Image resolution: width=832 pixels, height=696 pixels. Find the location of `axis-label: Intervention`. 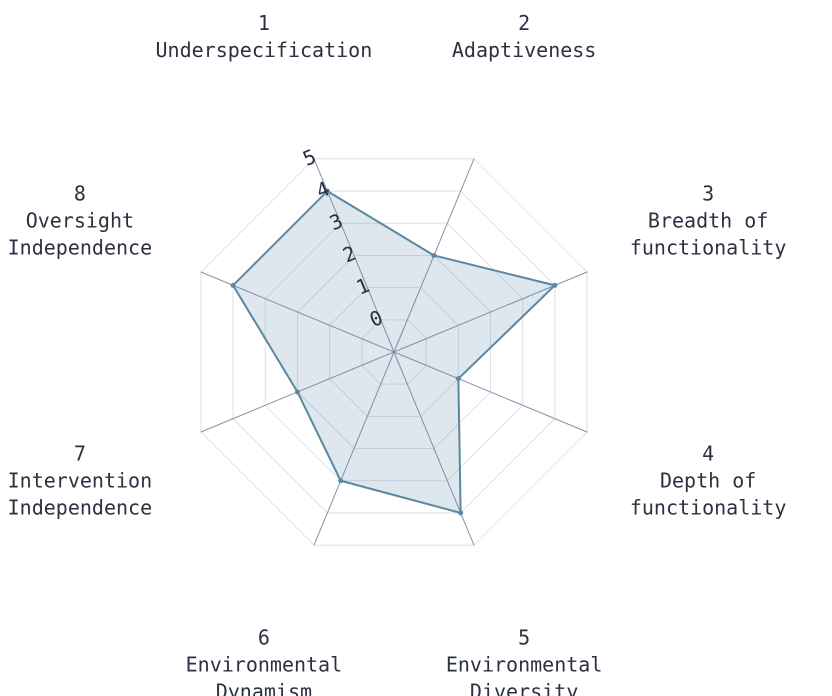

axis-label: Intervention is located at coordinates (80, 481).